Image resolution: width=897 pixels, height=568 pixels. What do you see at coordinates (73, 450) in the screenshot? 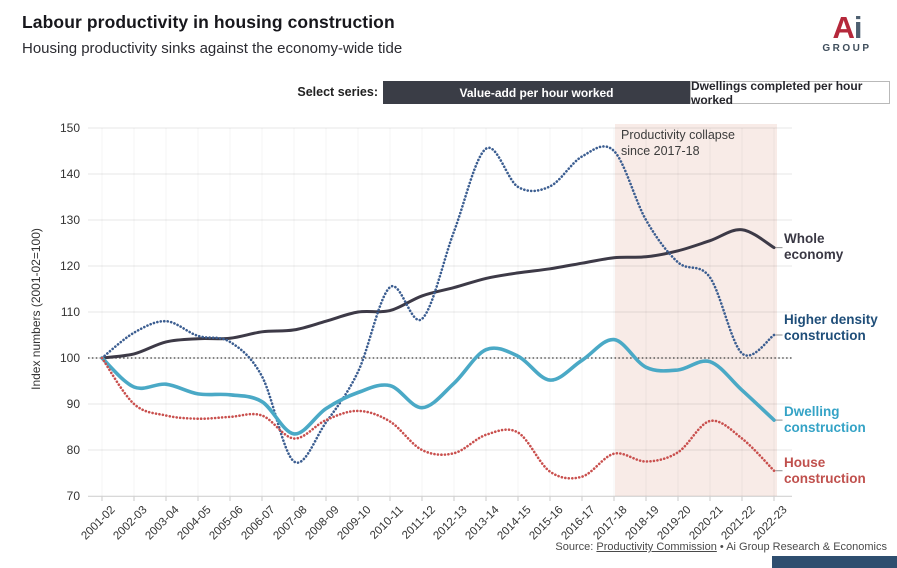
I see `y-tick-label: 80` at bounding box center [73, 450].